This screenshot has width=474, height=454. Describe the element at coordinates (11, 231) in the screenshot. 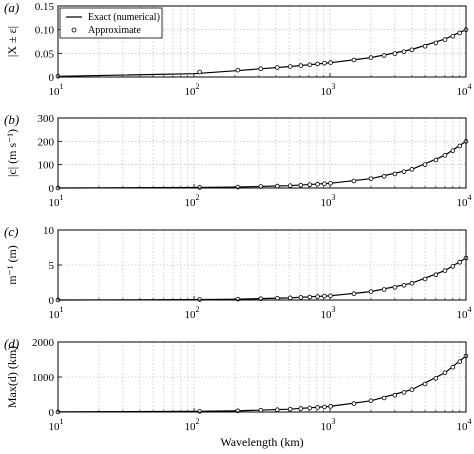

I see `panel-label: (c)` at that location.